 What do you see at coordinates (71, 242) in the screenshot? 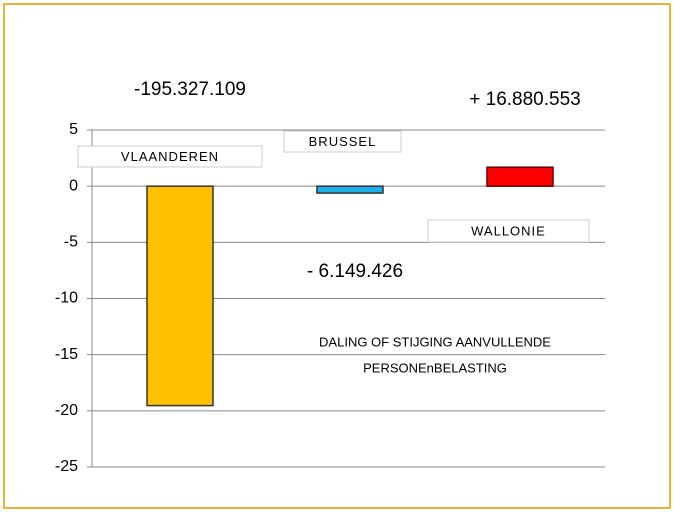
I see `y-tick-label: -5` at bounding box center [71, 242].